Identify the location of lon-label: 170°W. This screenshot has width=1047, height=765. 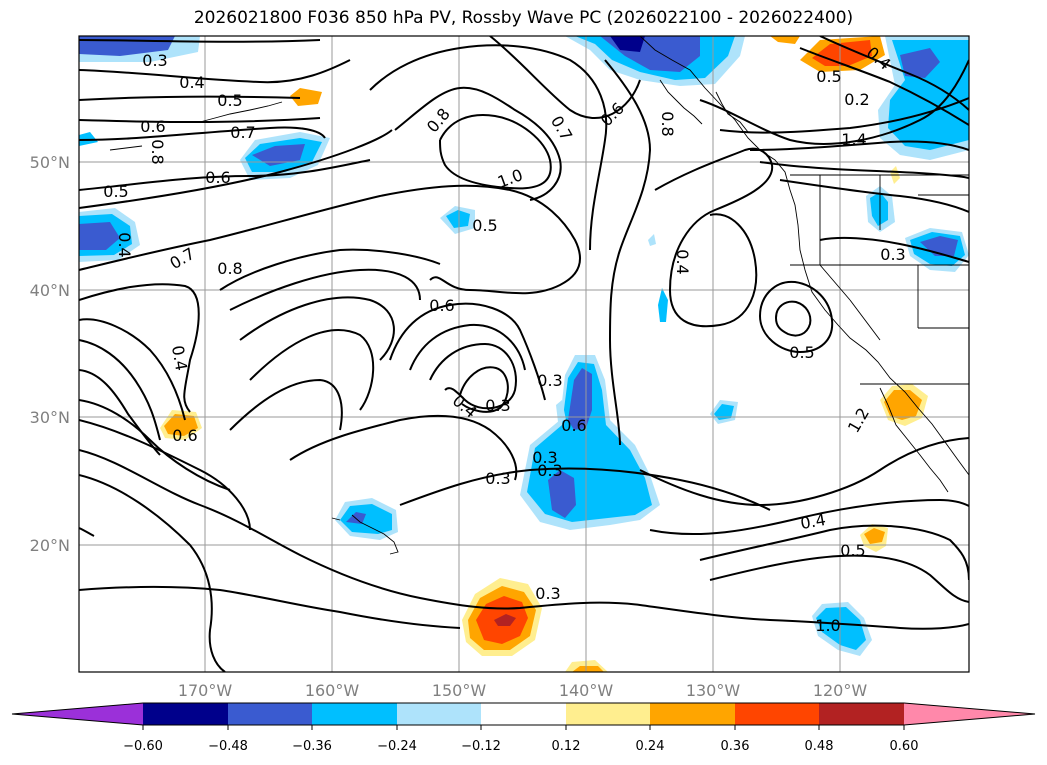
(205, 690).